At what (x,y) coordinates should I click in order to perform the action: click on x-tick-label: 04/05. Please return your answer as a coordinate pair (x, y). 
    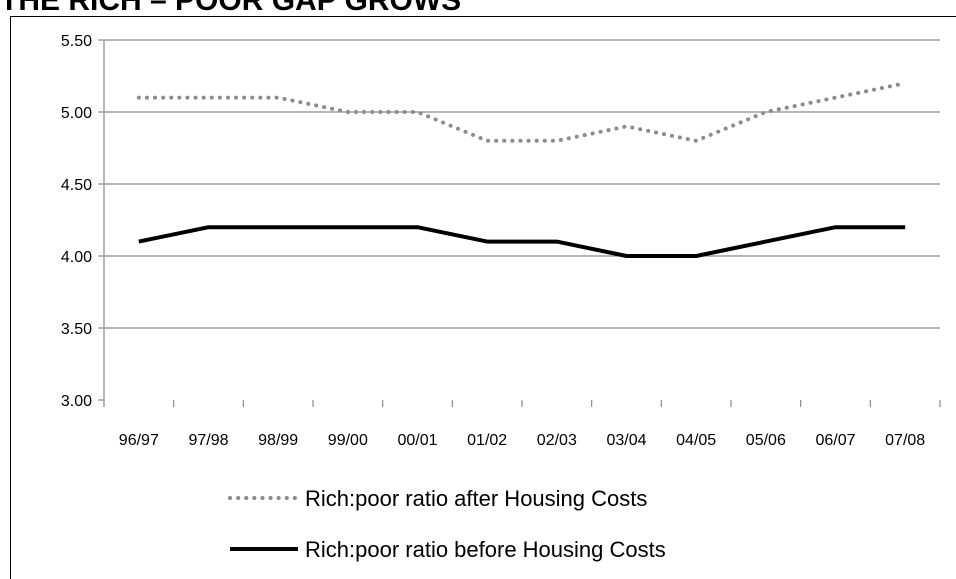
    Looking at the image, I should click on (696, 440).